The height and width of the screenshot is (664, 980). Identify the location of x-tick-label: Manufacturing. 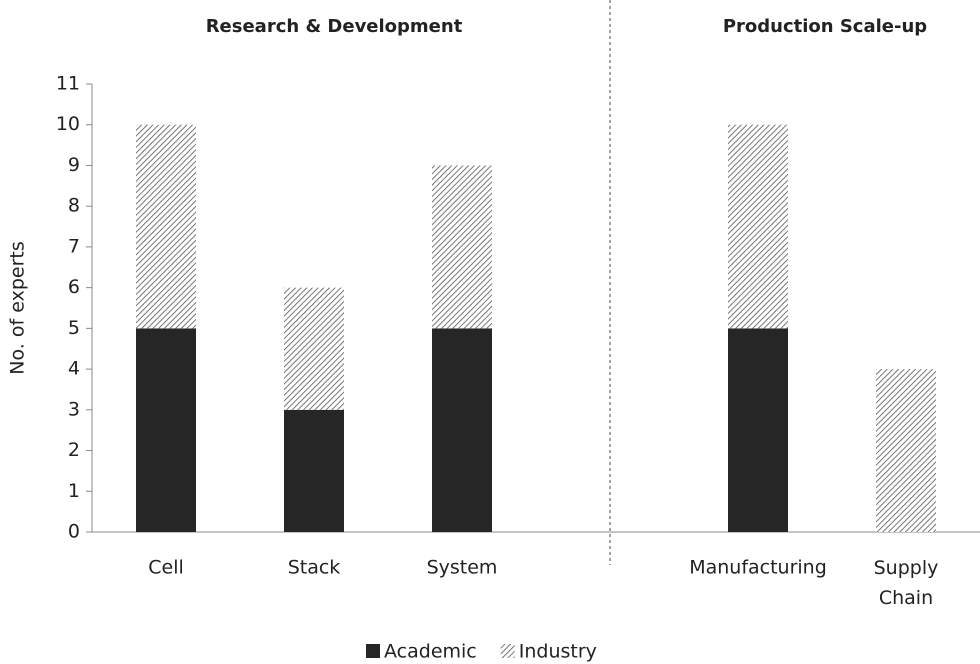
(758, 568).